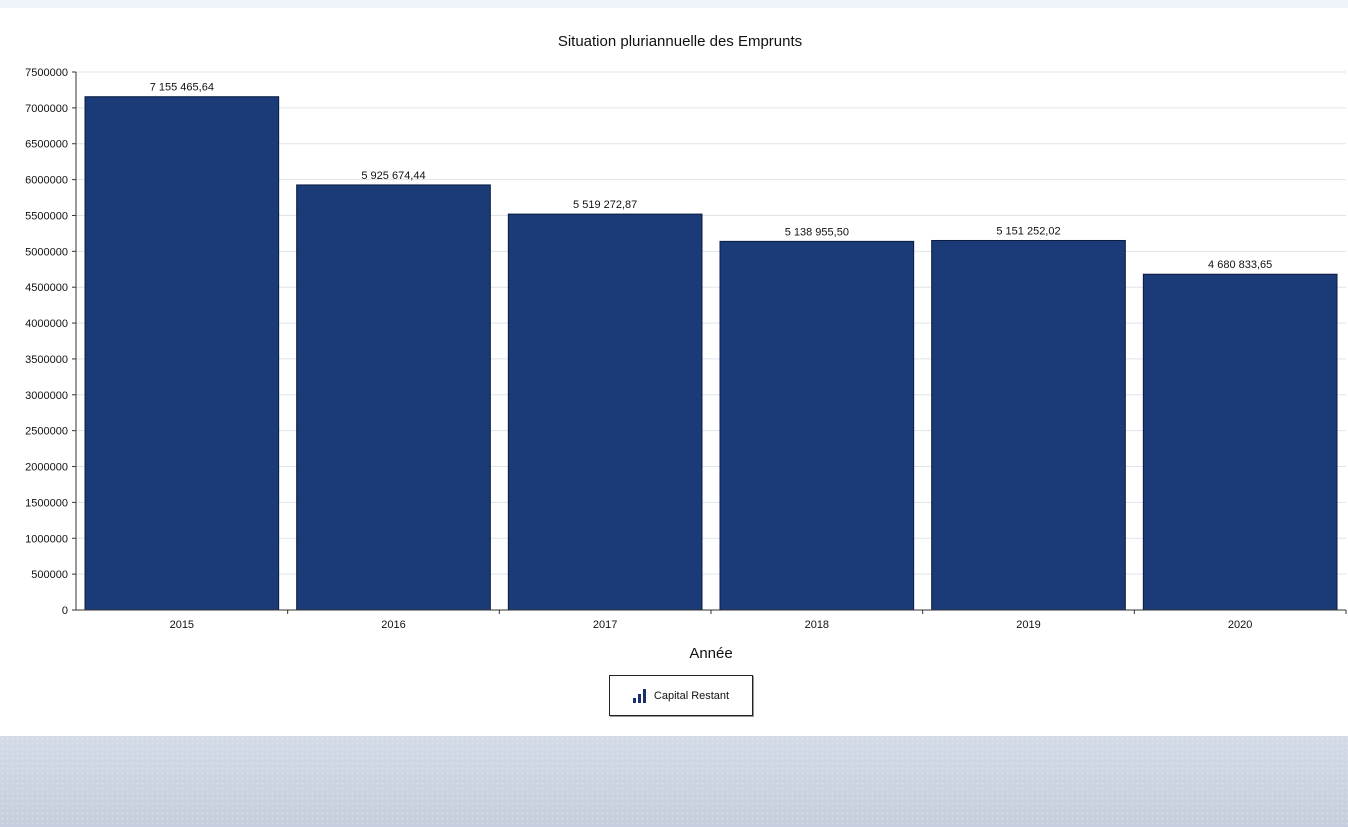 This screenshot has width=1348, height=827. What do you see at coordinates (46, 396) in the screenshot?
I see `y-tick-label: 3000000` at bounding box center [46, 396].